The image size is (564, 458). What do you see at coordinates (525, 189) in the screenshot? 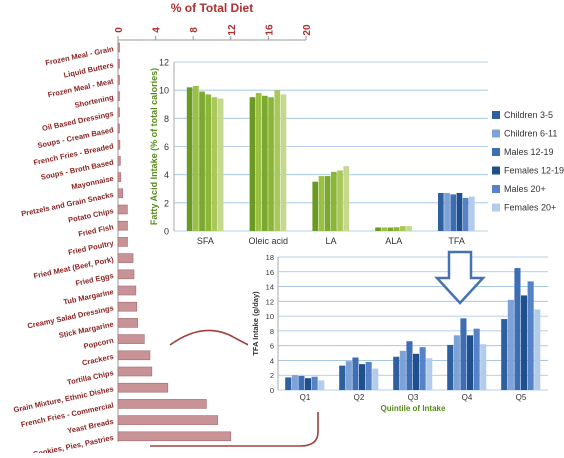
I see `chart2-legend-label: Males 20+` at bounding box center [525, 189].